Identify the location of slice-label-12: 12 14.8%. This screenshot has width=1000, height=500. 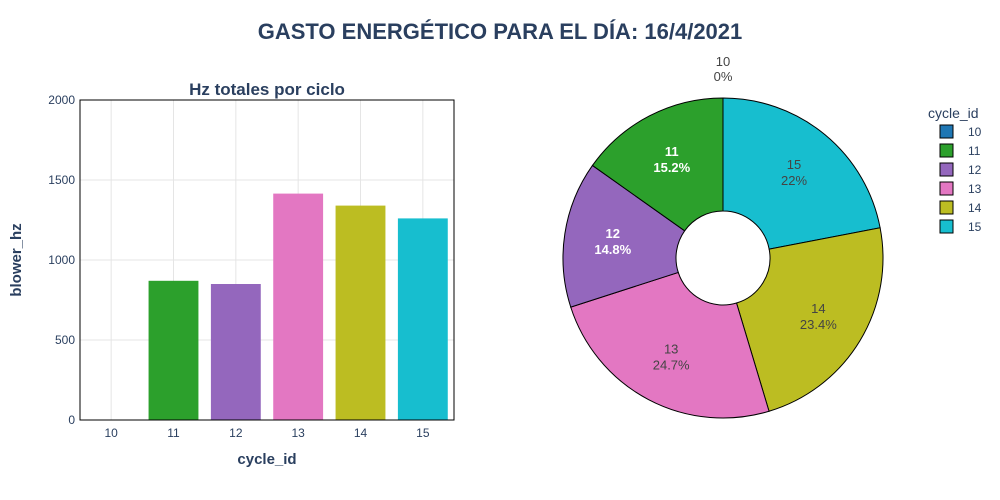
(612, 241).